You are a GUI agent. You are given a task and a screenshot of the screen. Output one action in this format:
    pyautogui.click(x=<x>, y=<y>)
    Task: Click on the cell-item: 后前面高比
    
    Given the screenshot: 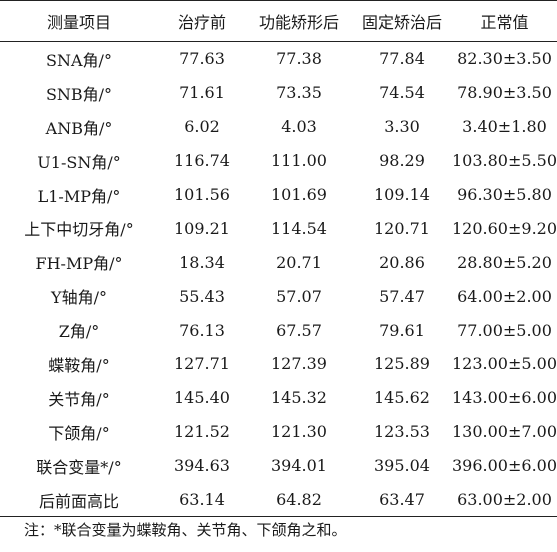 What is the action you would take?
    pyautogui.click(x=79, y=500)
    